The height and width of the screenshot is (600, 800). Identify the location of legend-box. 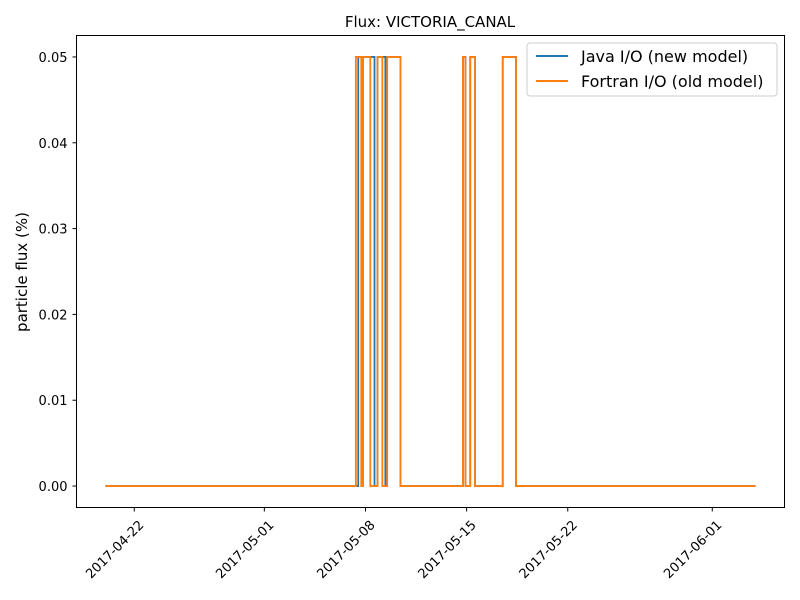
(652, 69).